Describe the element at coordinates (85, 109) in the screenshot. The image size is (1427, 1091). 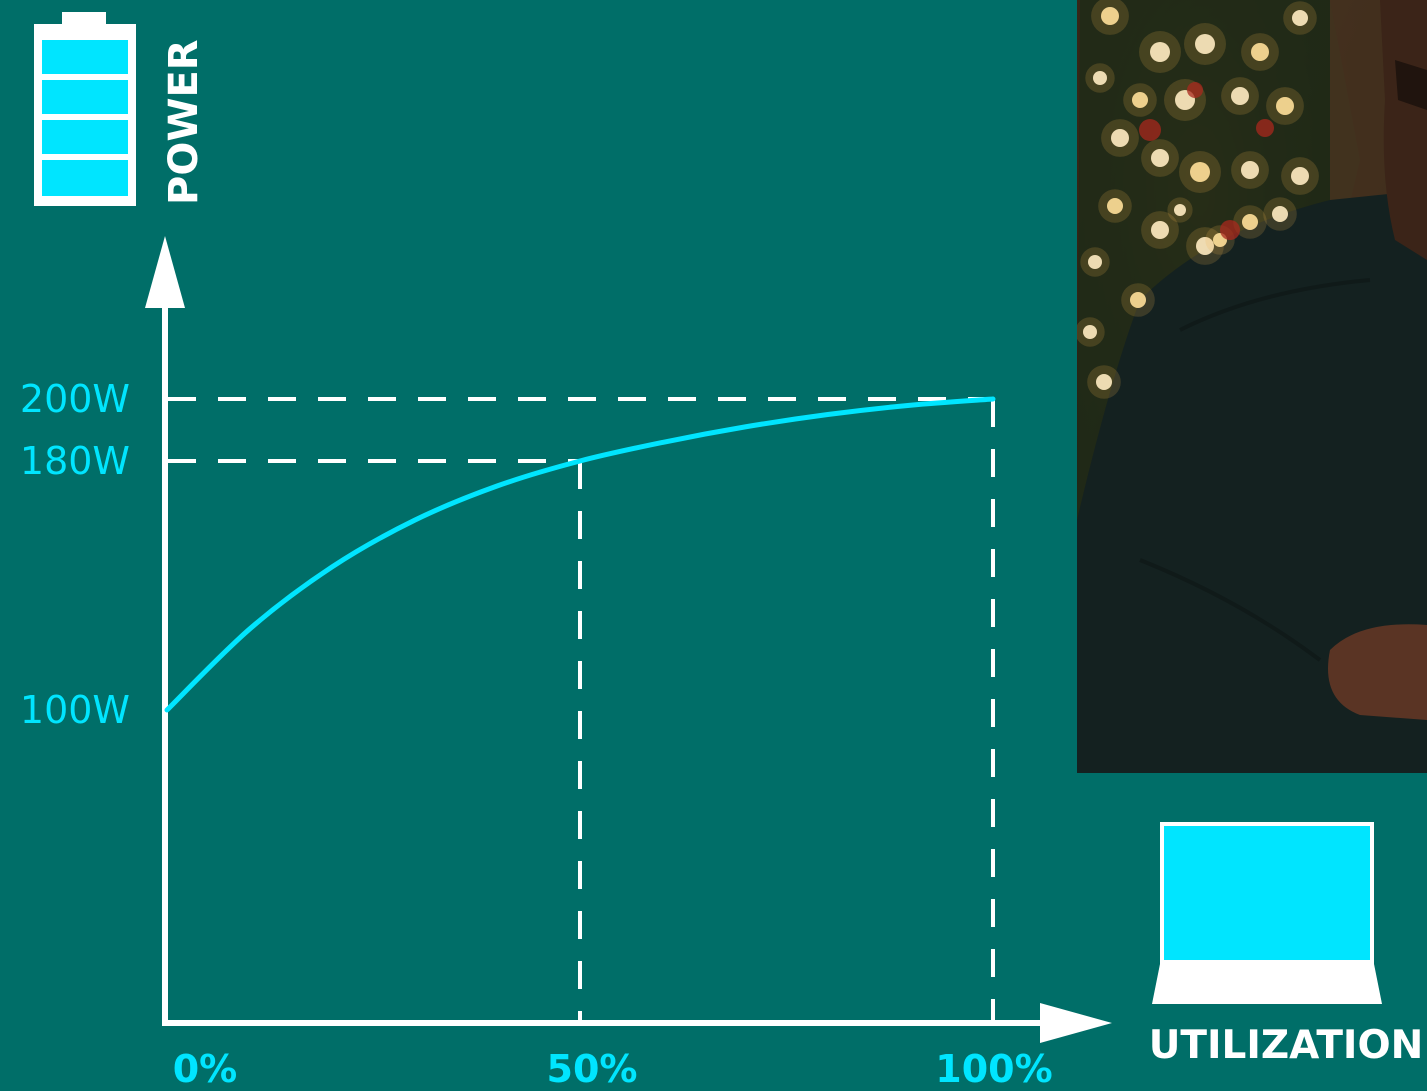
I see `battery-icon` at that location.